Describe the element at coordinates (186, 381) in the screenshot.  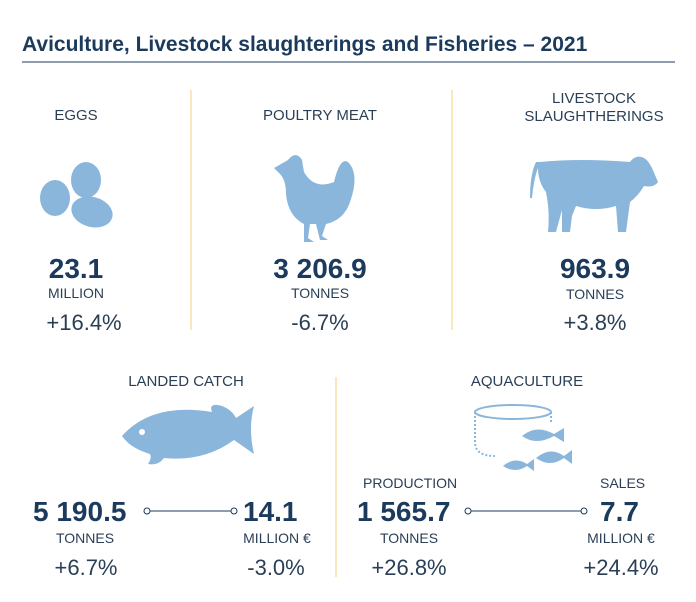
I see `label: LANDED CATCH` at that location.